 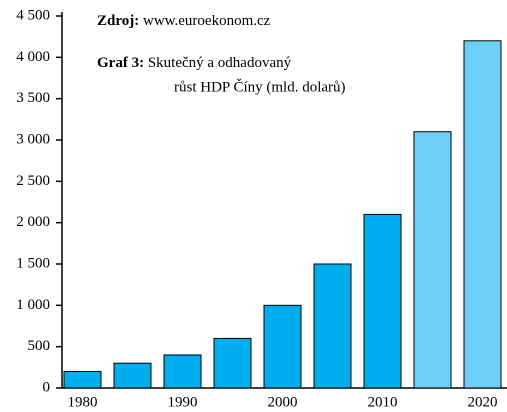 I want to click on title-line: Graf 3: Skutečný a odhadovaný, so click(x=194, y=63).